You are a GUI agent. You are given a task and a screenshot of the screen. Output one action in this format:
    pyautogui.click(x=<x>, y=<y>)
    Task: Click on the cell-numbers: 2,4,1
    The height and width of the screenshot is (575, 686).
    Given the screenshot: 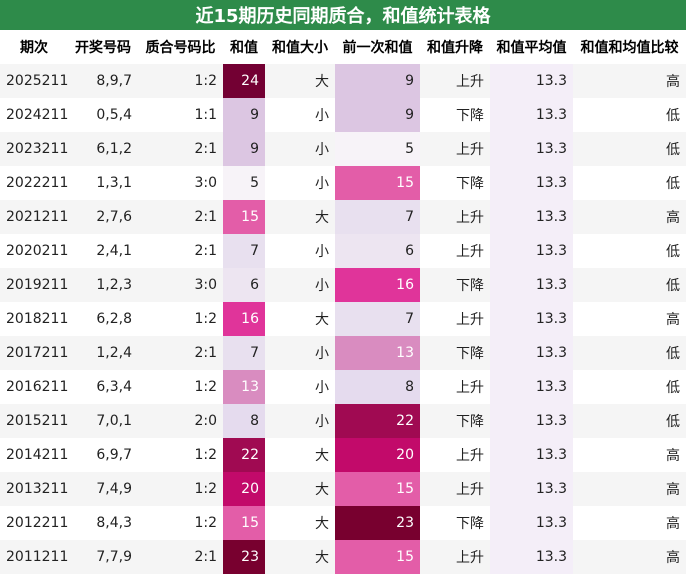 What is the action you would take?
    pyautogui.click(x=103, y=251)
    